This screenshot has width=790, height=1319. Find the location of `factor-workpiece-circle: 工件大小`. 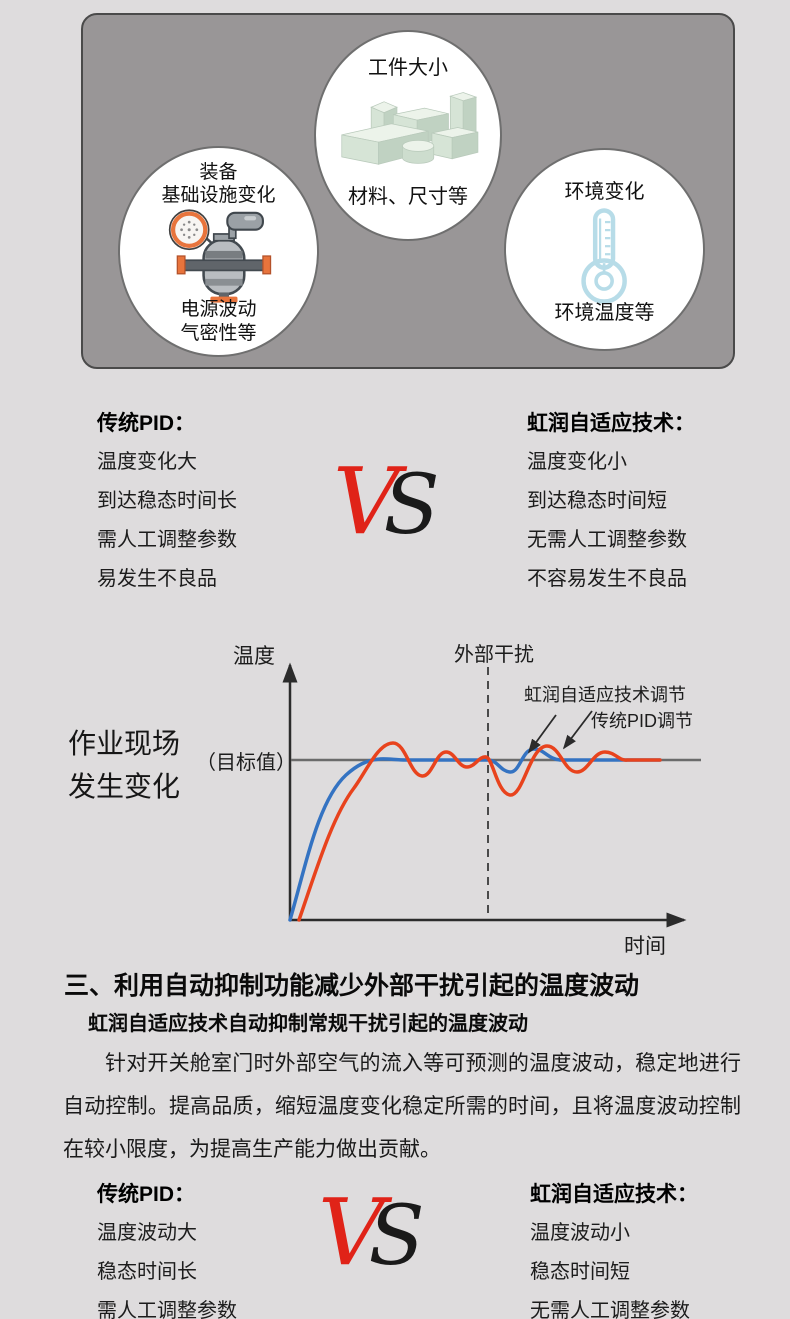

factor-workpiece-circle: 工件大小 is located at coordinates (408, 135).